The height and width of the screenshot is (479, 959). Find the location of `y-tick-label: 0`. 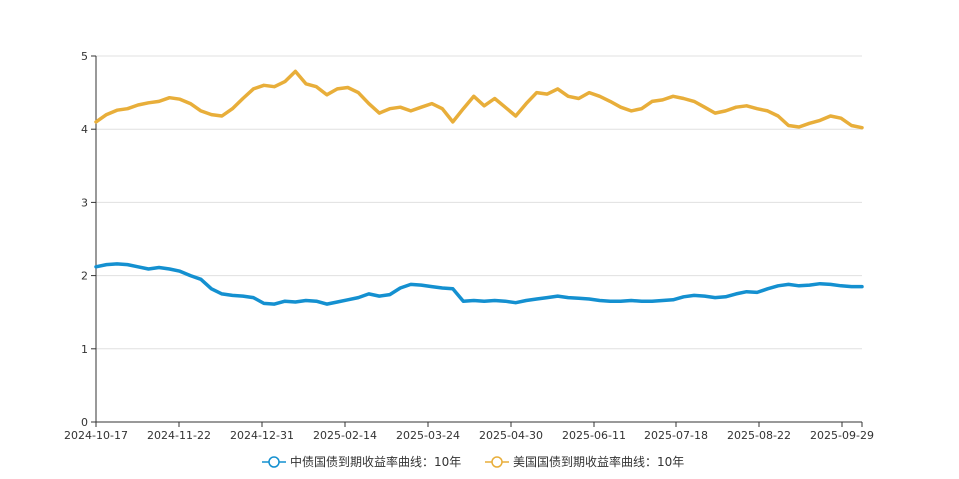

y-tick-label: 0 is located at coordinates (84, 422).